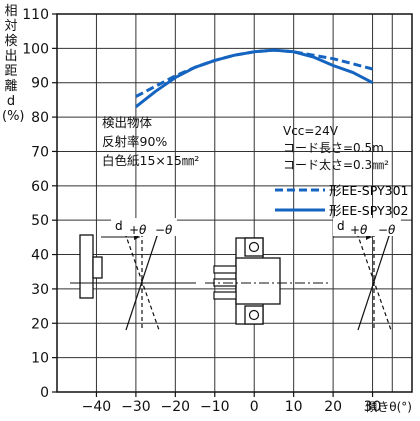 This screenshot has width=420, height=421. Describe the element at coordinates (44, 393) in the screenshot. I see `y-tick-label: 0` at that location.